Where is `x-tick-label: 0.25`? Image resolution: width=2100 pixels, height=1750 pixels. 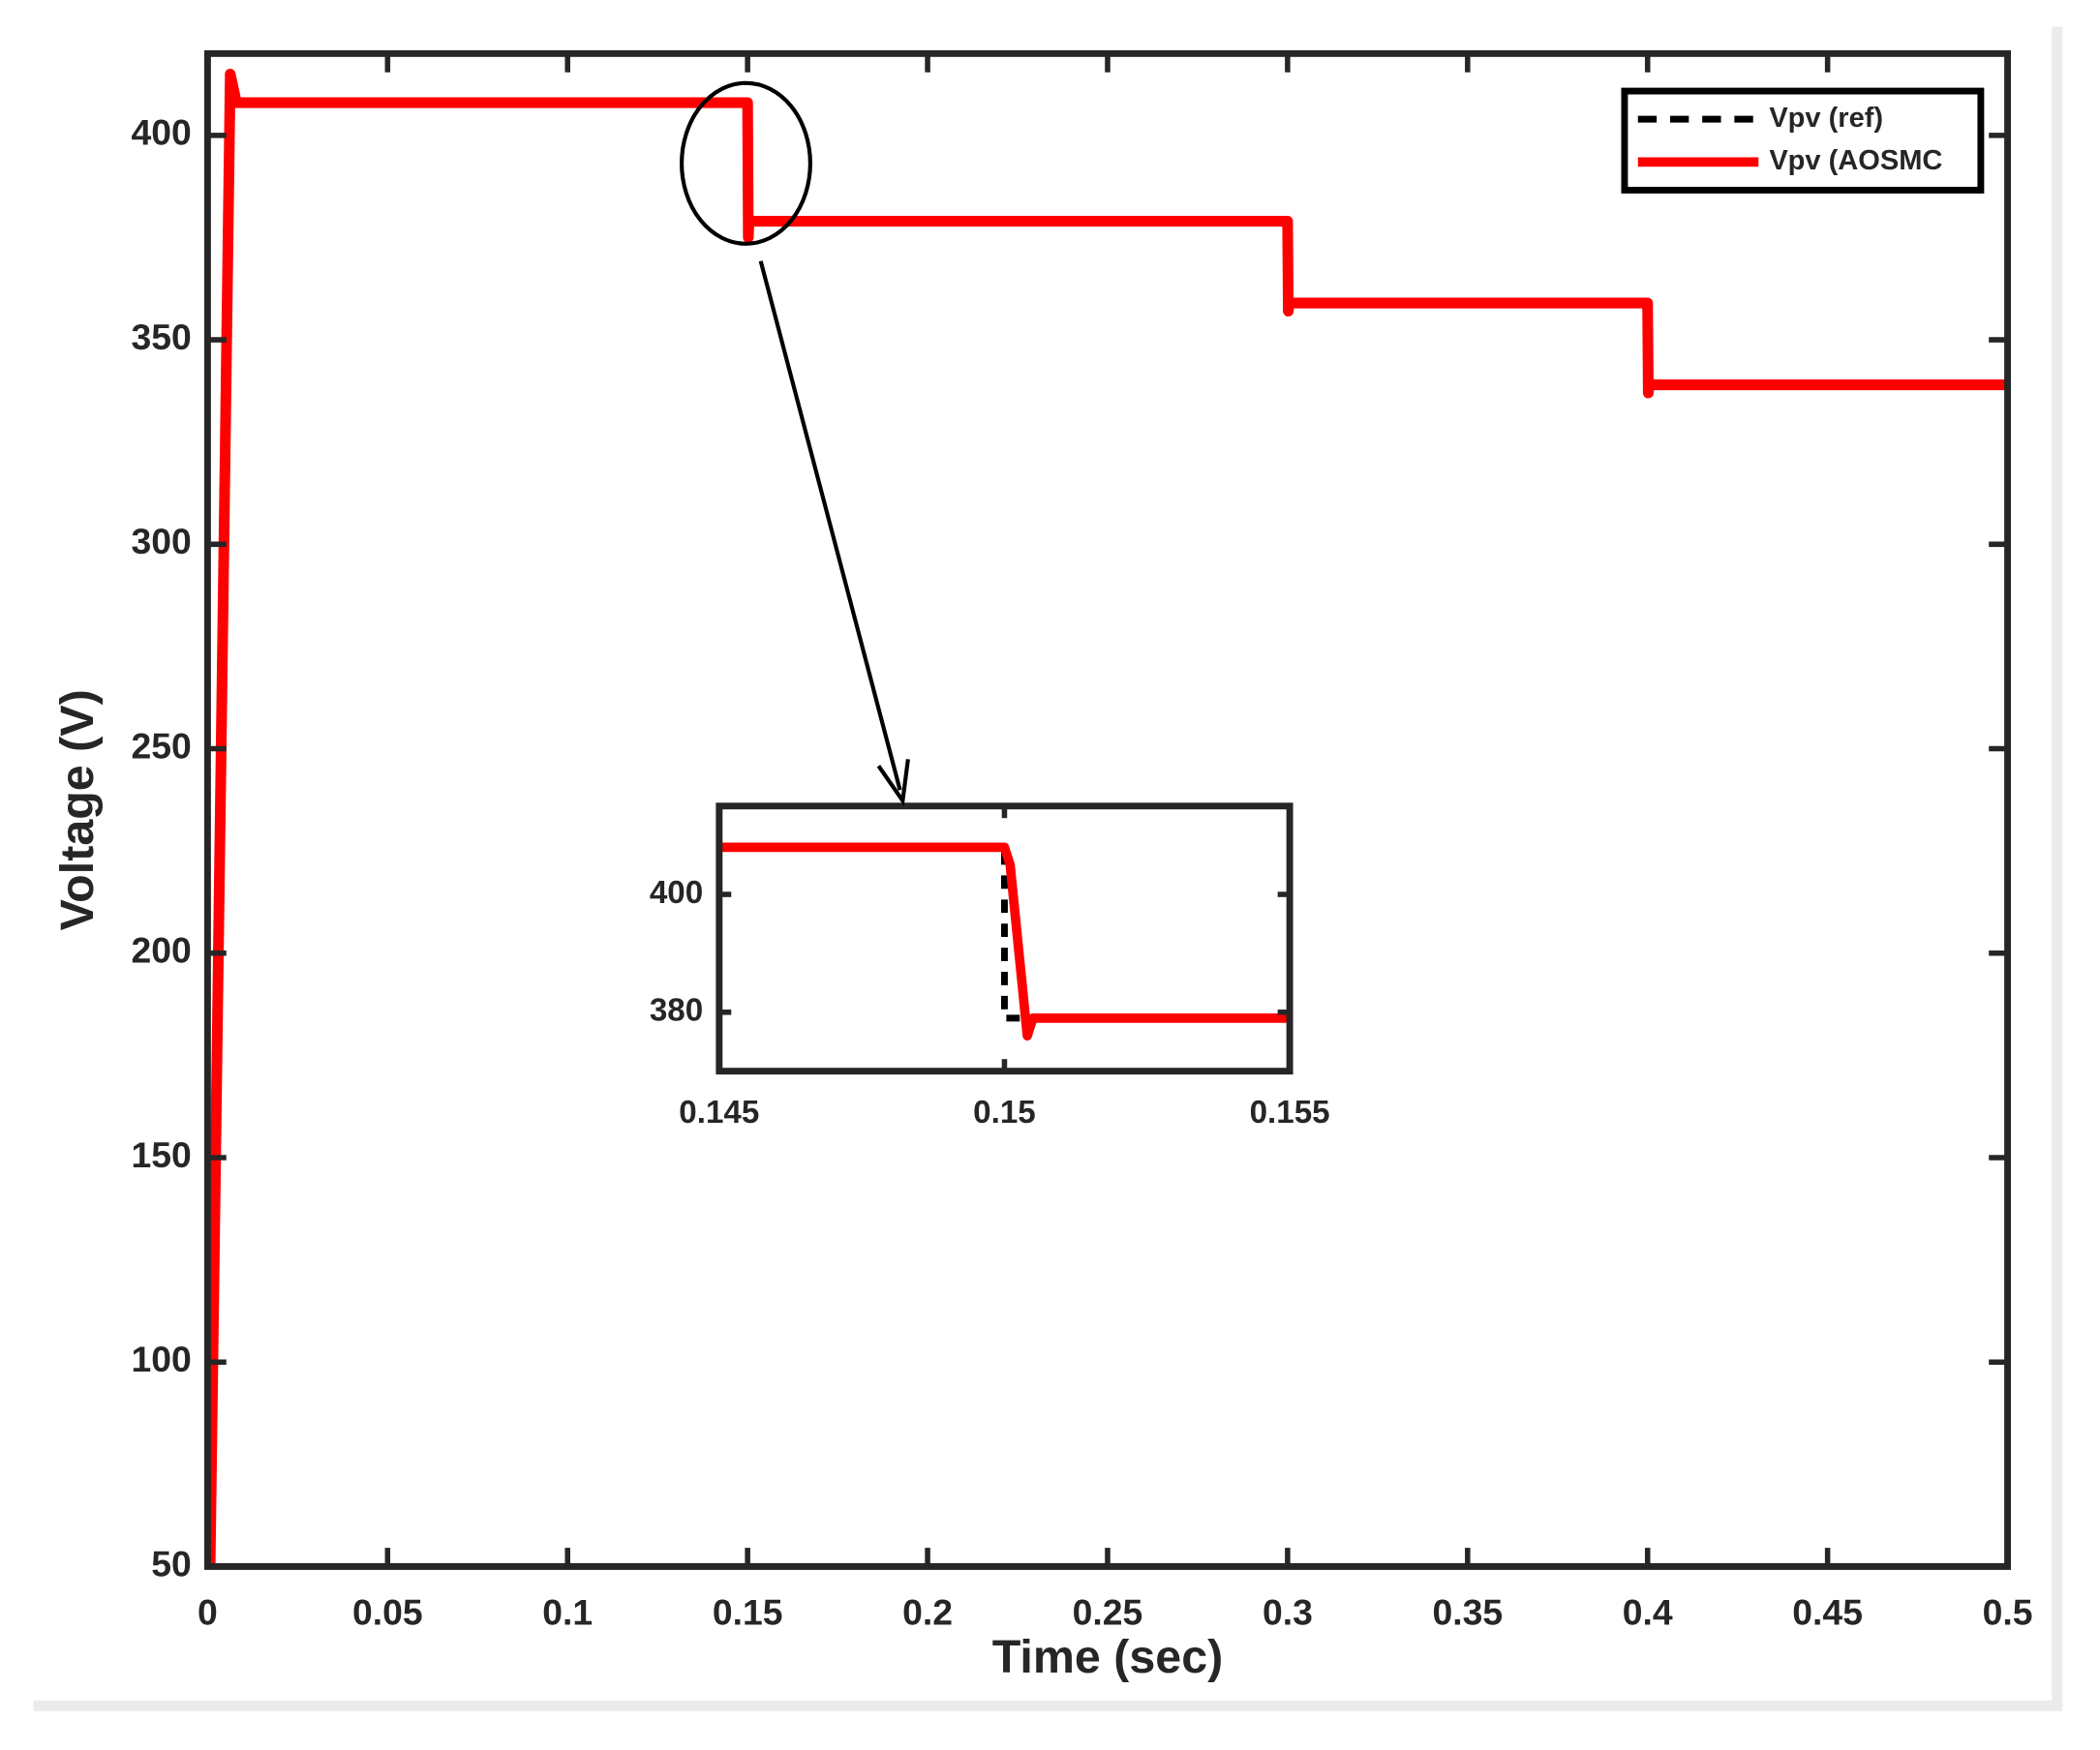
x-tick-label: 0.25 is located at coordinates (1108, 1612).